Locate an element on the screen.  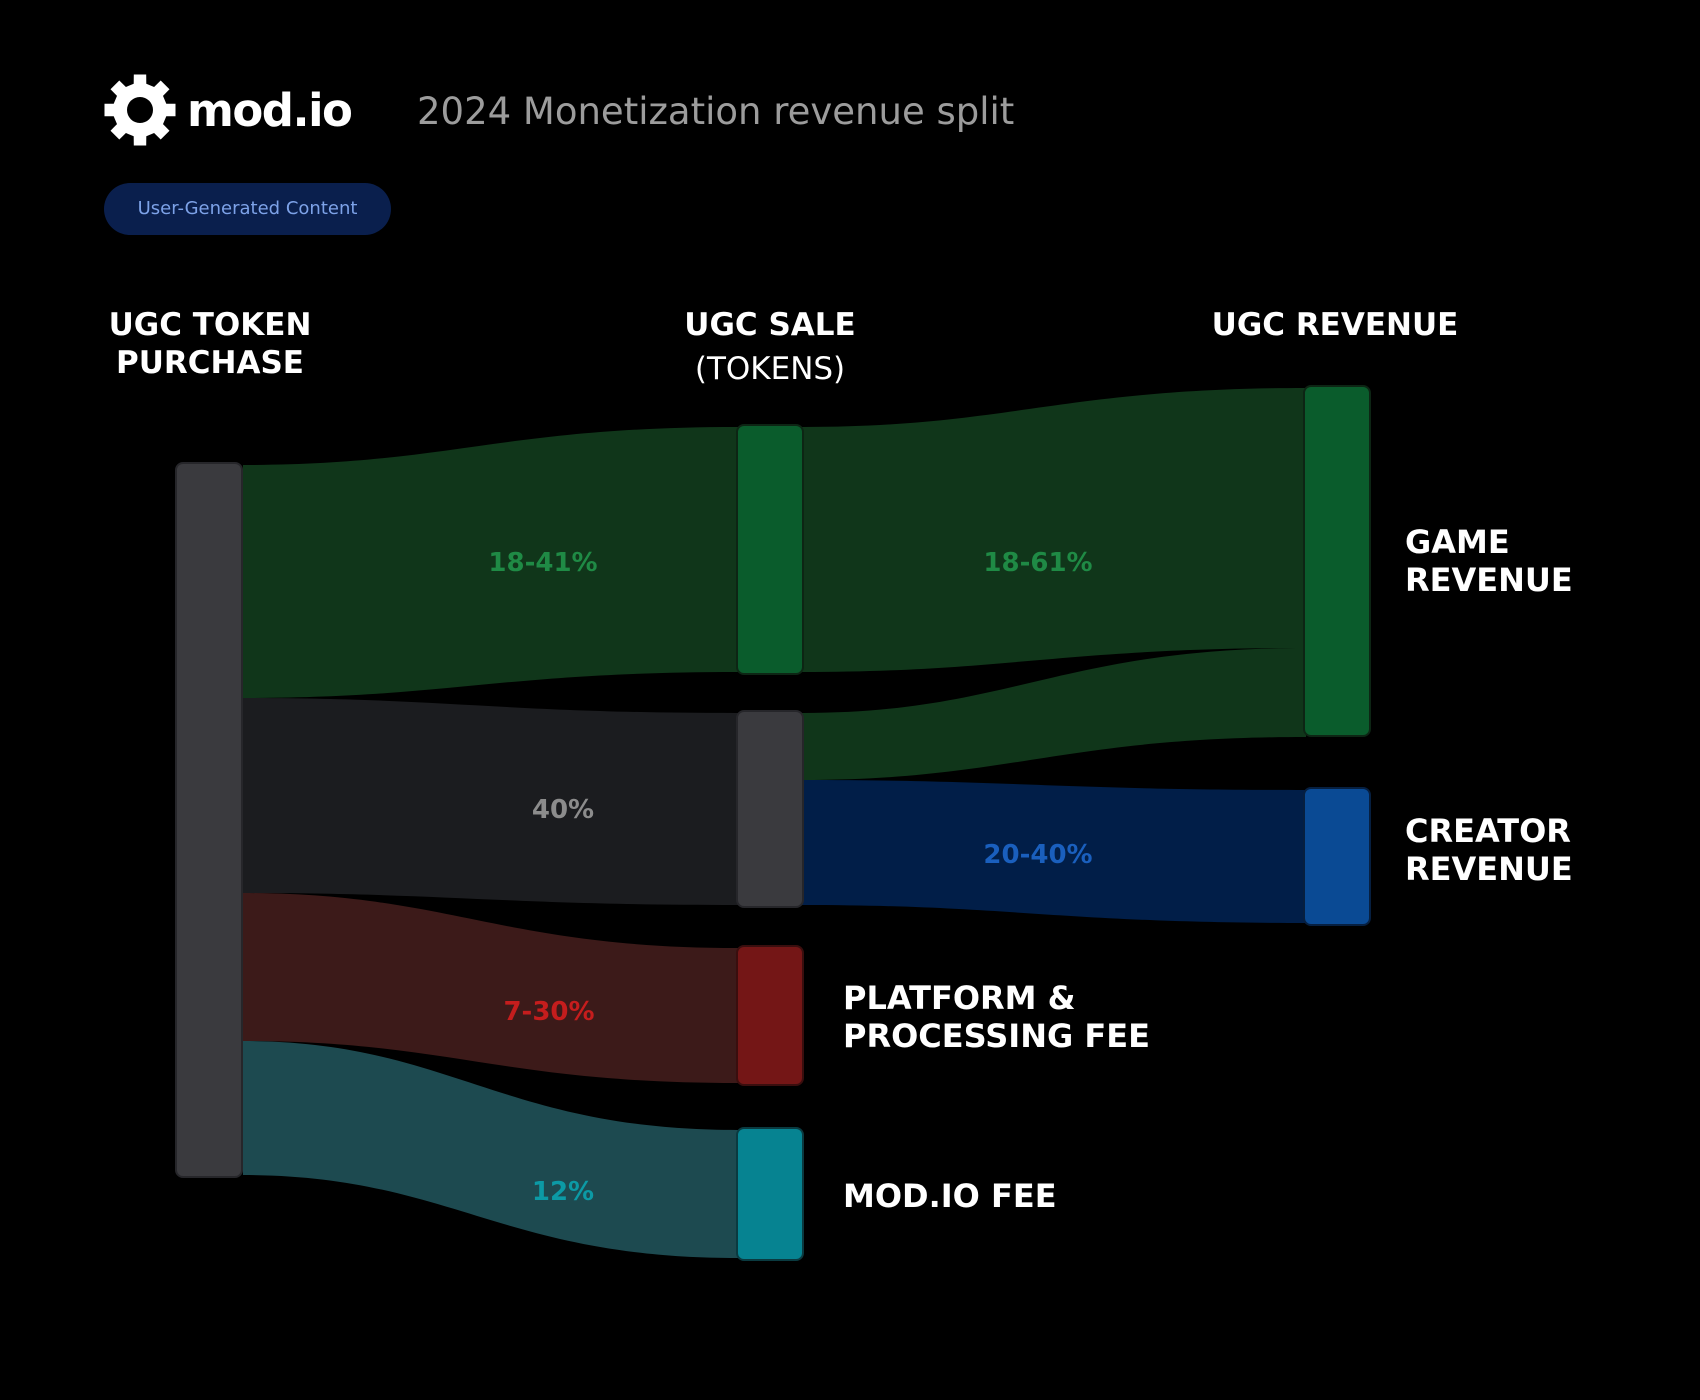
page-title: 2024 Monetization revenue split is located at coordinates (716, 111).